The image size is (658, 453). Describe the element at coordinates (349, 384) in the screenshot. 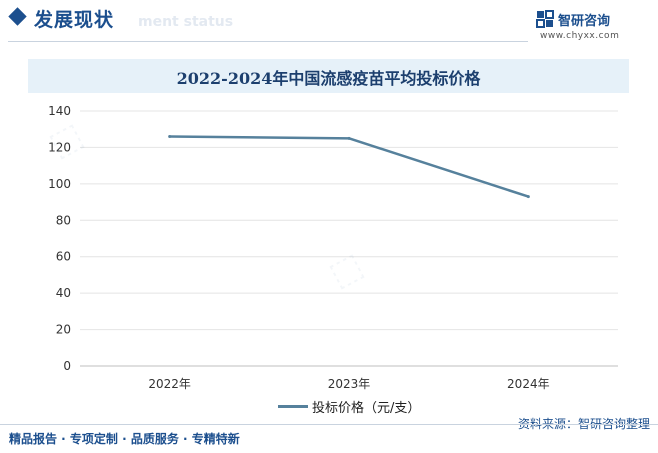

I see `x-tick-label: 2023年` at that location.